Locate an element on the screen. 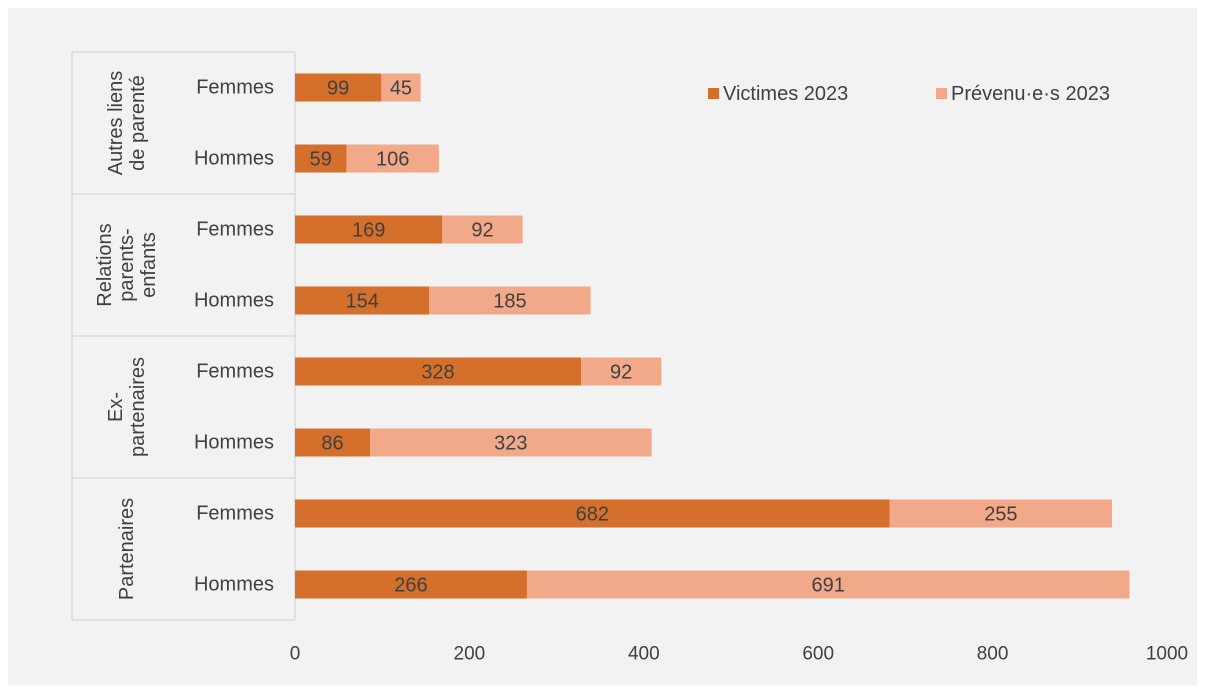 This screenshot has width=1205, height=693. x-tick-label: 600 is located at coordinates (818, 654).